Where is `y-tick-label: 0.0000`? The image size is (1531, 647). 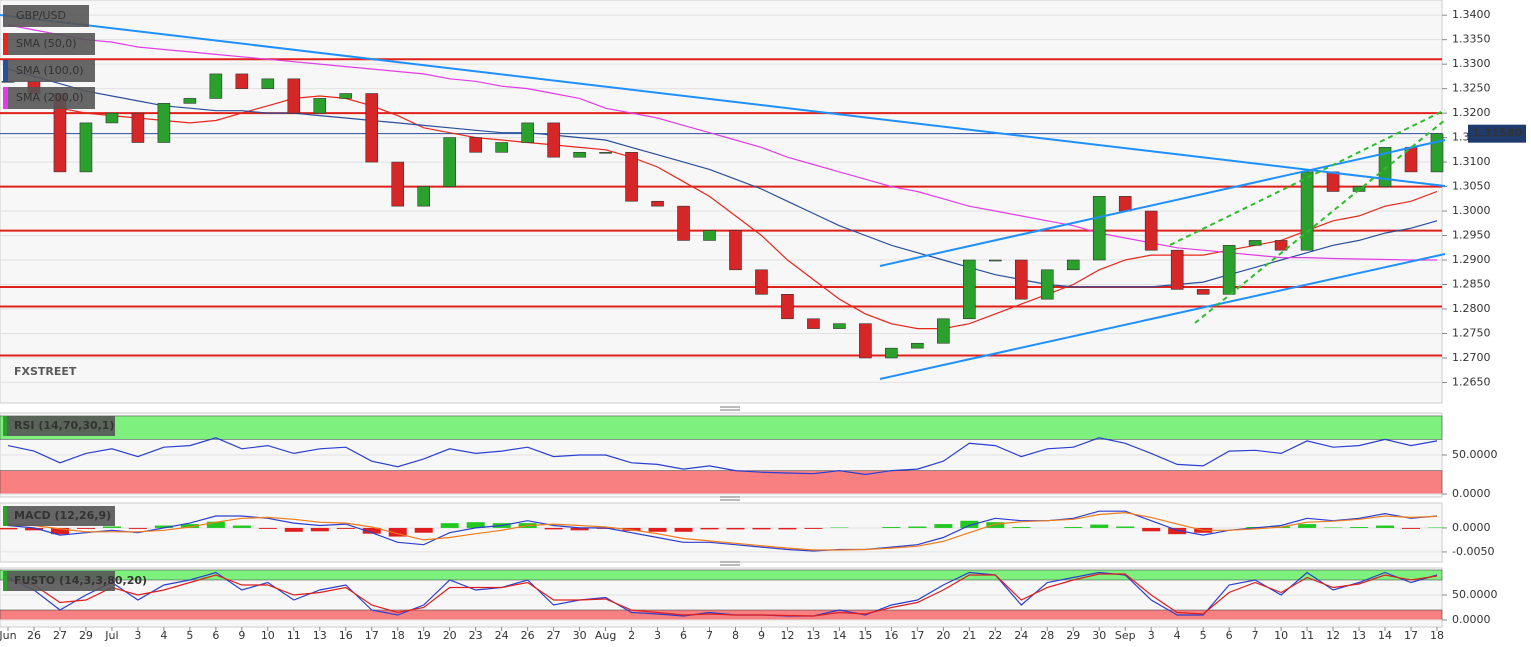
y-tick-label: 0.0000 is located at coordinates (1471, 527).